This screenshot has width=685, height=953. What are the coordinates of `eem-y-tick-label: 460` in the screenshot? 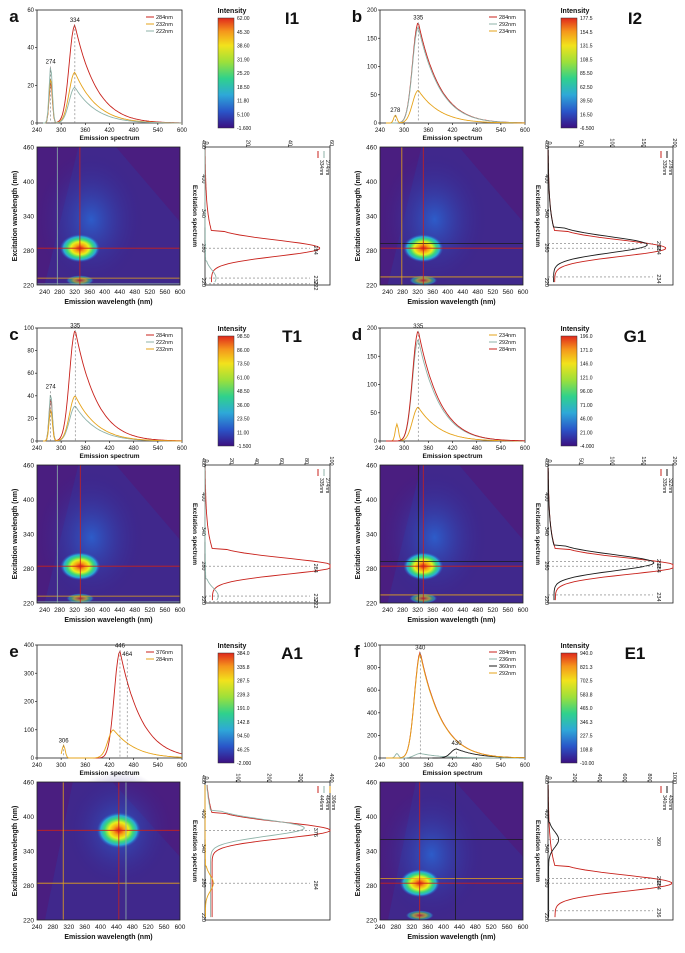 It's located at (371, 783).